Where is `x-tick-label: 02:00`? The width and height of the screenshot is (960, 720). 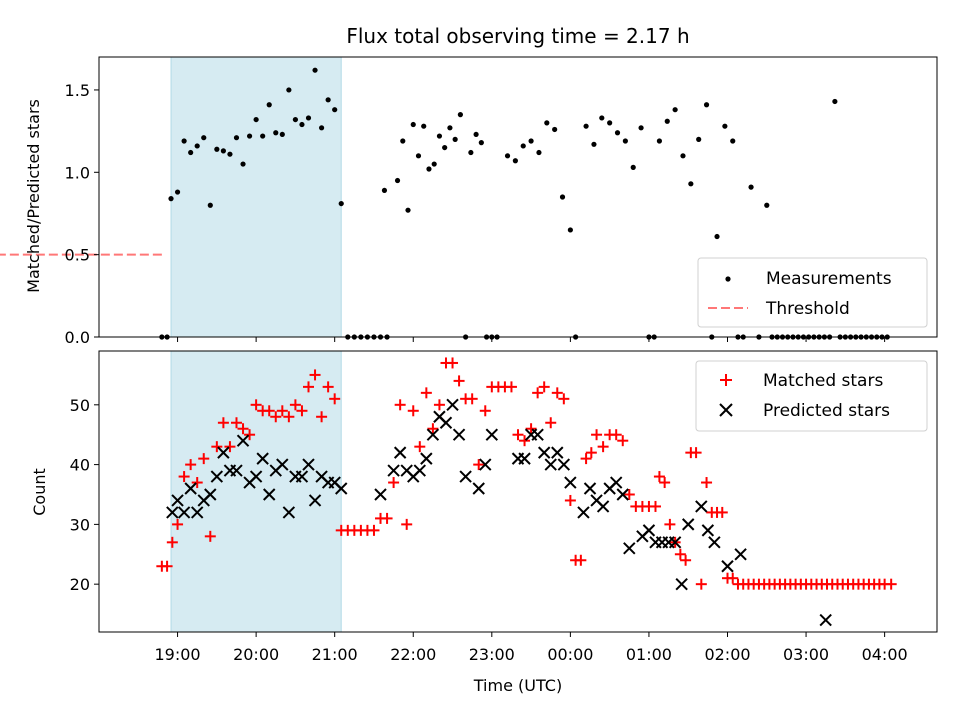 x-tick-label: 02:00 is located at coordinates (727, 654).